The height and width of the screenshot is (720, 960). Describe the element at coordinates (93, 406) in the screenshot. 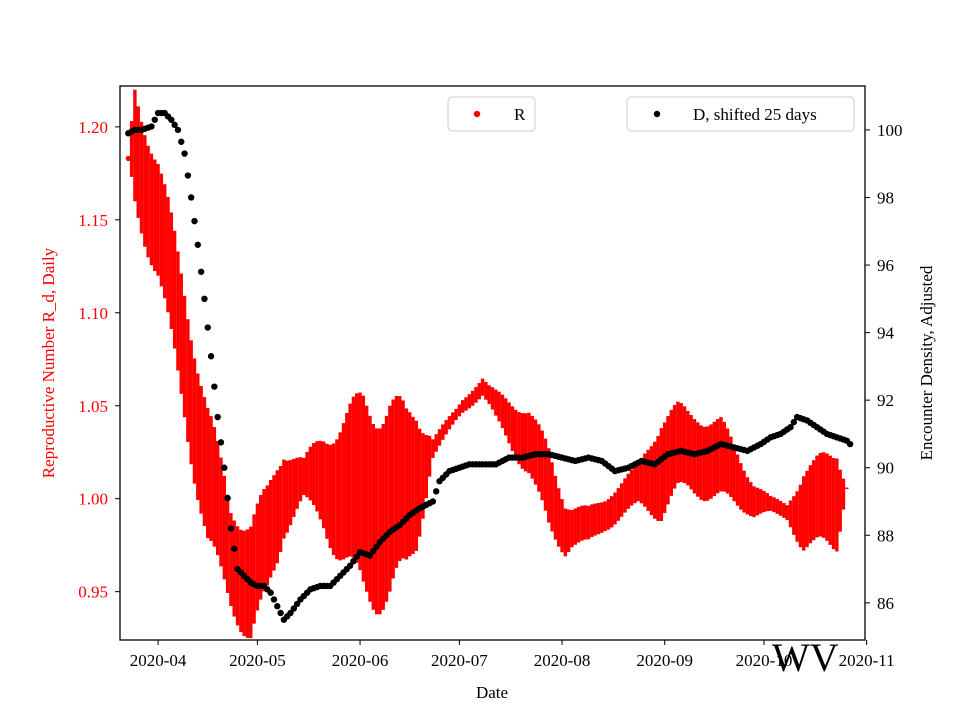

I see `y-left-tick-label: 1.05` at that location.